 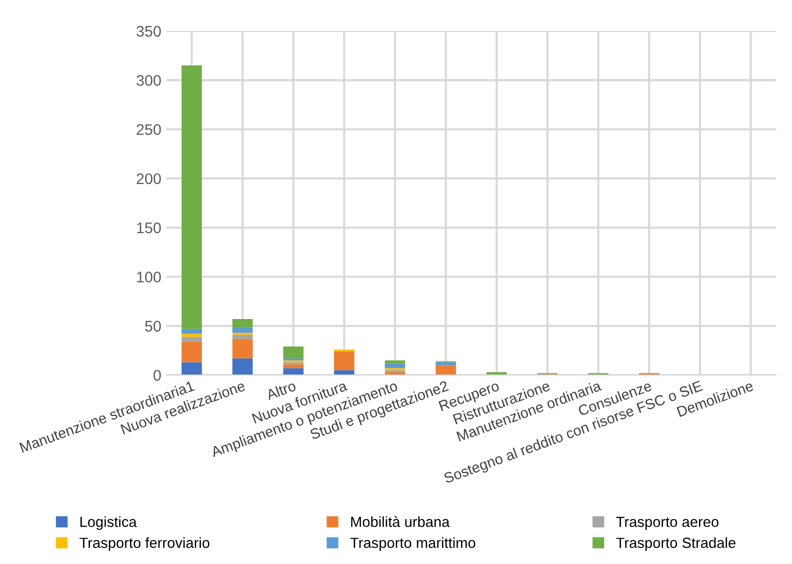 What do you see at coordinates (667, 523) in the screenshot?
I see `legend-label: Trasporto aereo` at bounding box center [667, 523].